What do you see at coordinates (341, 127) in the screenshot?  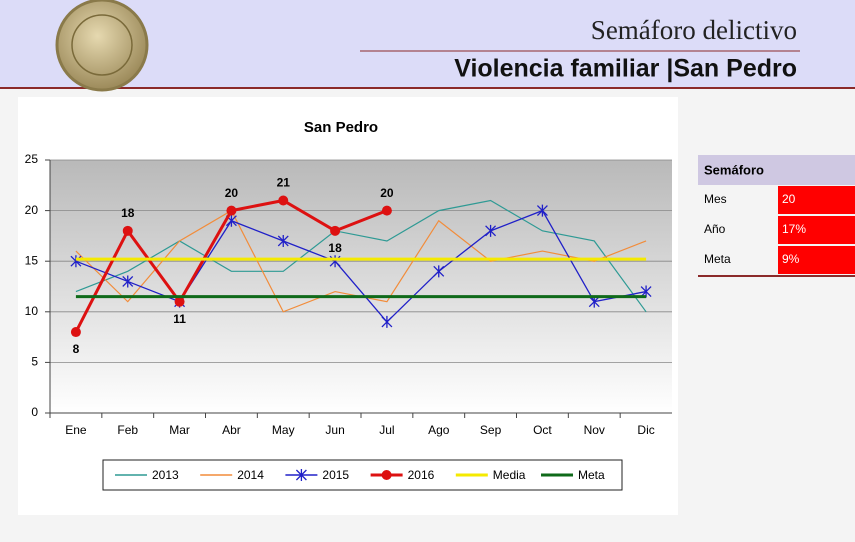 I see `chart-title: San Pedro` at bounding box center [341, 127].